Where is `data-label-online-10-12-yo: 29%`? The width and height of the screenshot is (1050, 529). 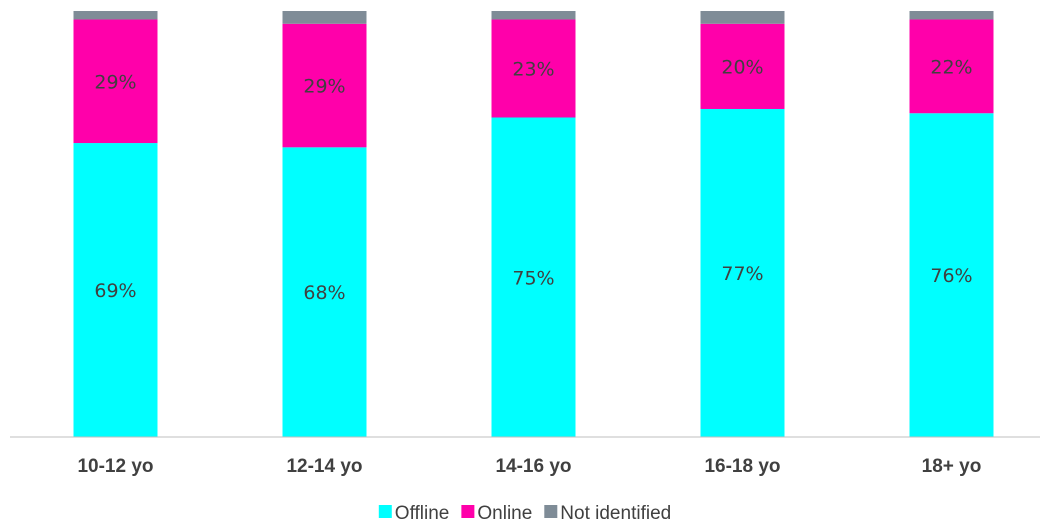 data-label-online-10-12-yo: 29% is located at coordinates (115, 82).